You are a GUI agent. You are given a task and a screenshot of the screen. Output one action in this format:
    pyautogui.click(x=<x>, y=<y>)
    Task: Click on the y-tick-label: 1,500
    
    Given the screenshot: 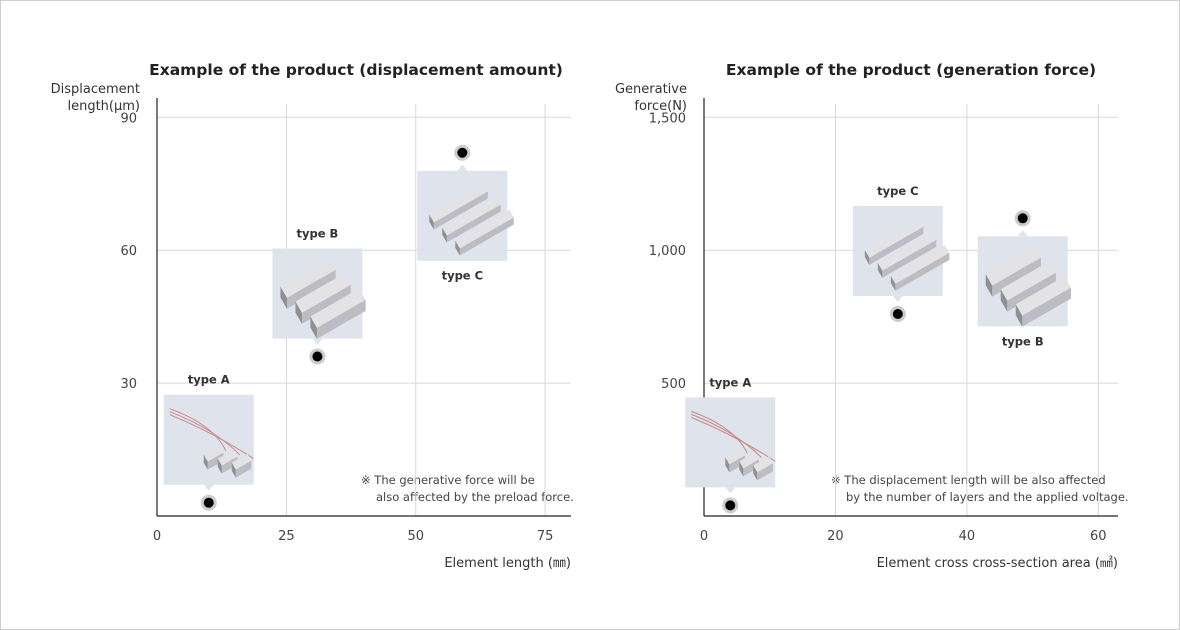 What is the action you would take?
    pyautogui.click(x=667, y=118)
    